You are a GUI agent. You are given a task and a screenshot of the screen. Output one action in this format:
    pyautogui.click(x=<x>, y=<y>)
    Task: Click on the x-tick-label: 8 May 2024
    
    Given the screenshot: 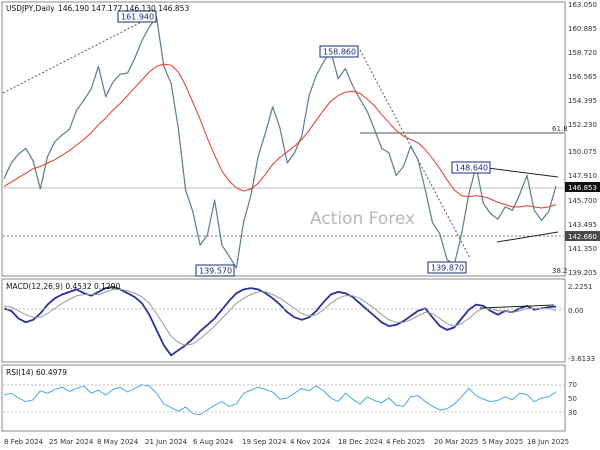 What is the action you would take?
    pyautogui.click(x=118, y=442)
    